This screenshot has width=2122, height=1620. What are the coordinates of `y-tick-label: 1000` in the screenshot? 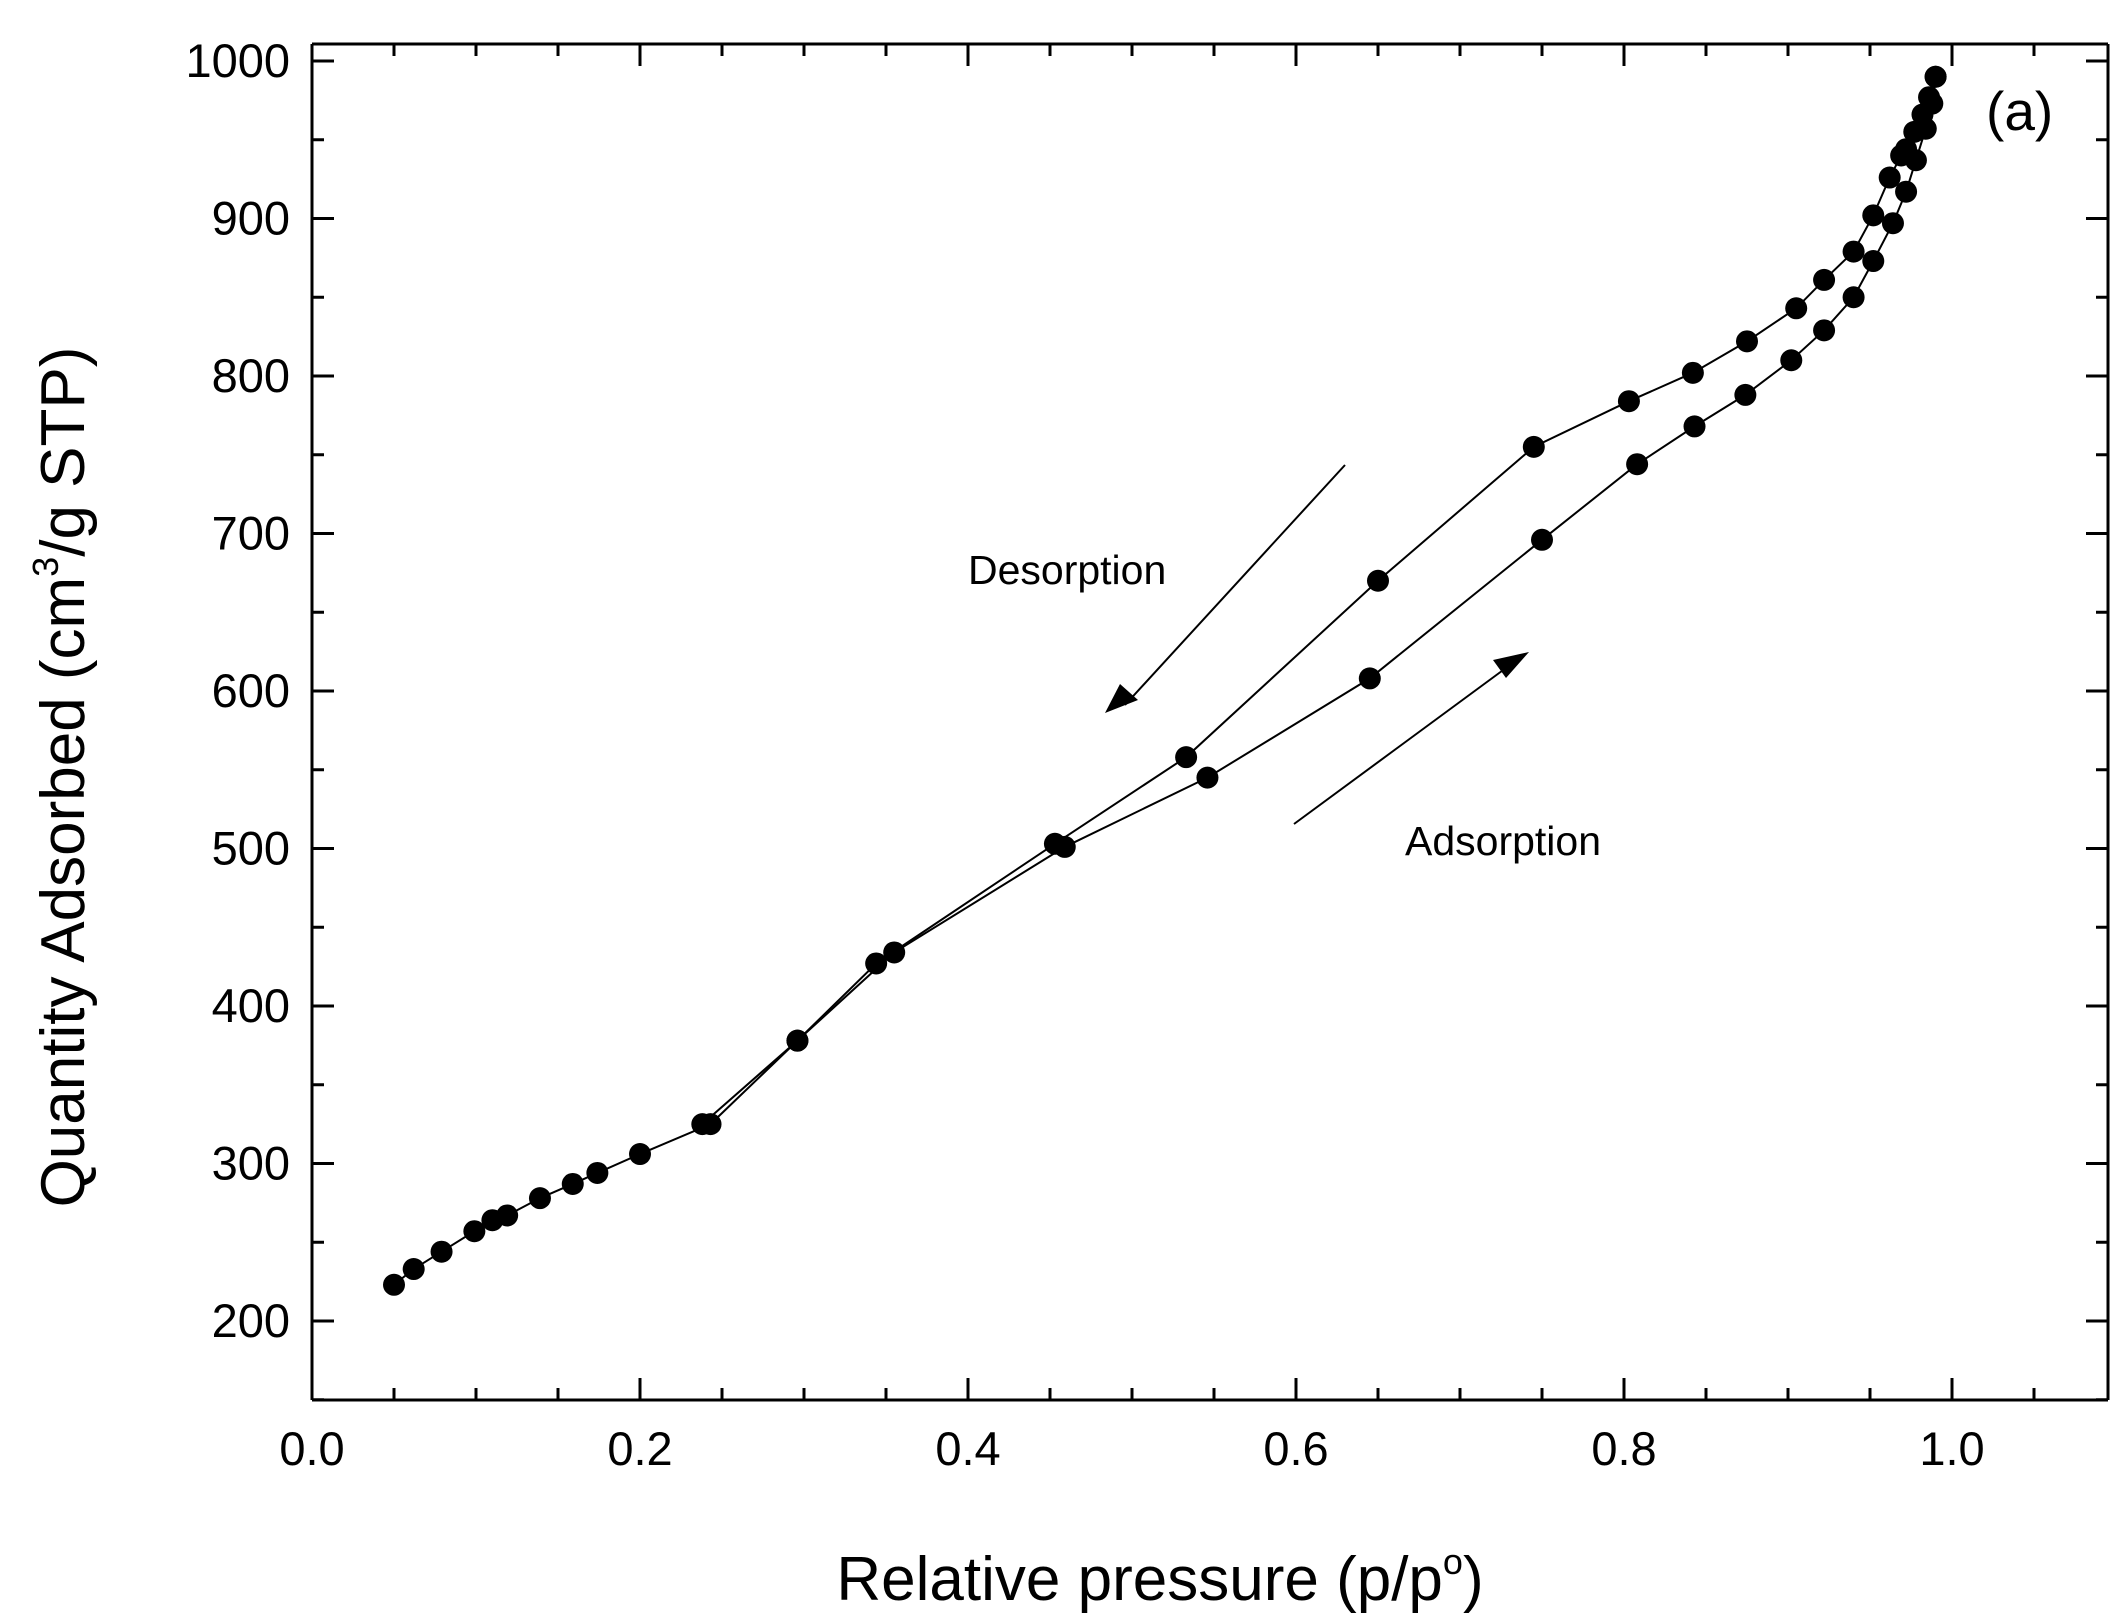 It's located at (237, 60).